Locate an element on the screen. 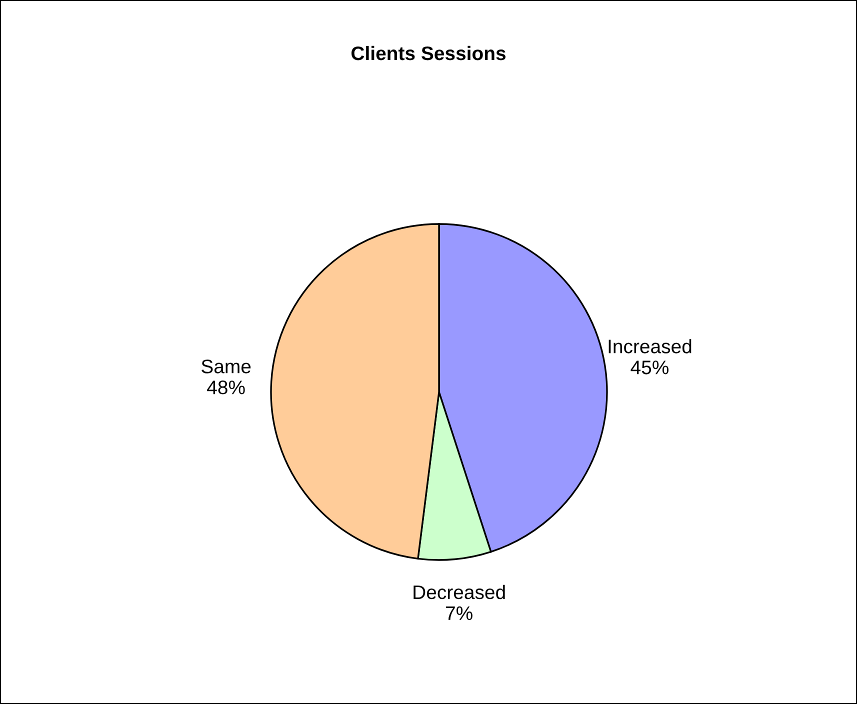 The height and width of the screenshot is (704, 857). slice-label: Increased is located at coordinates (650, 346).